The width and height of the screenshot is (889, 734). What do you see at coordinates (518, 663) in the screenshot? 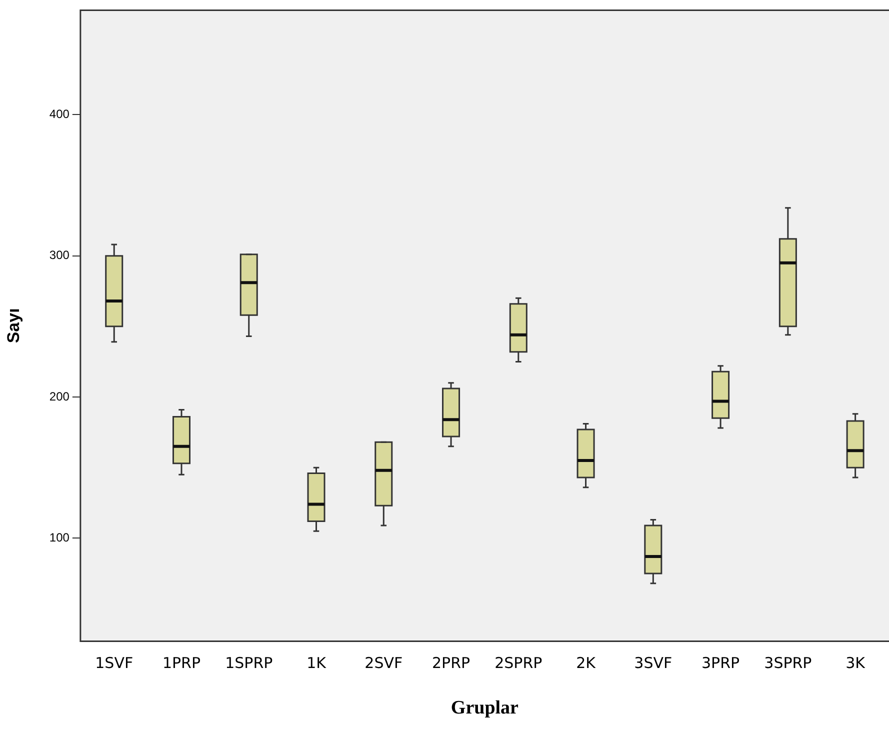
I see `x-tick-label: 2SPRP` at bounding box center [518, 663].